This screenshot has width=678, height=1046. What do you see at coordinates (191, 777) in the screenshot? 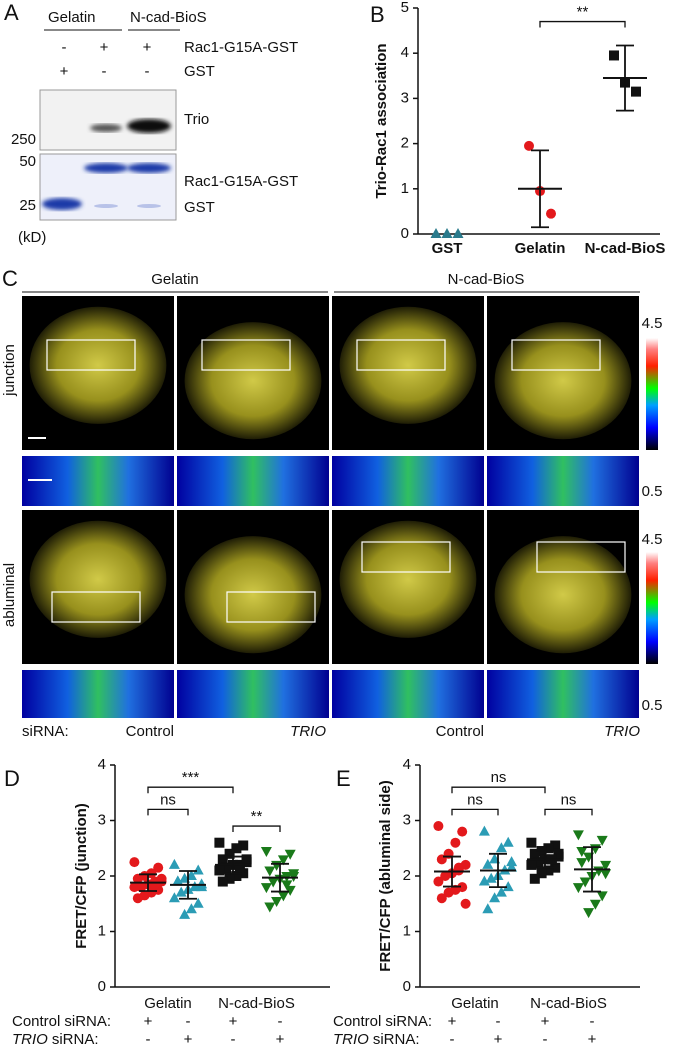
I see `significance: ***` at bounding box center [191, 777].